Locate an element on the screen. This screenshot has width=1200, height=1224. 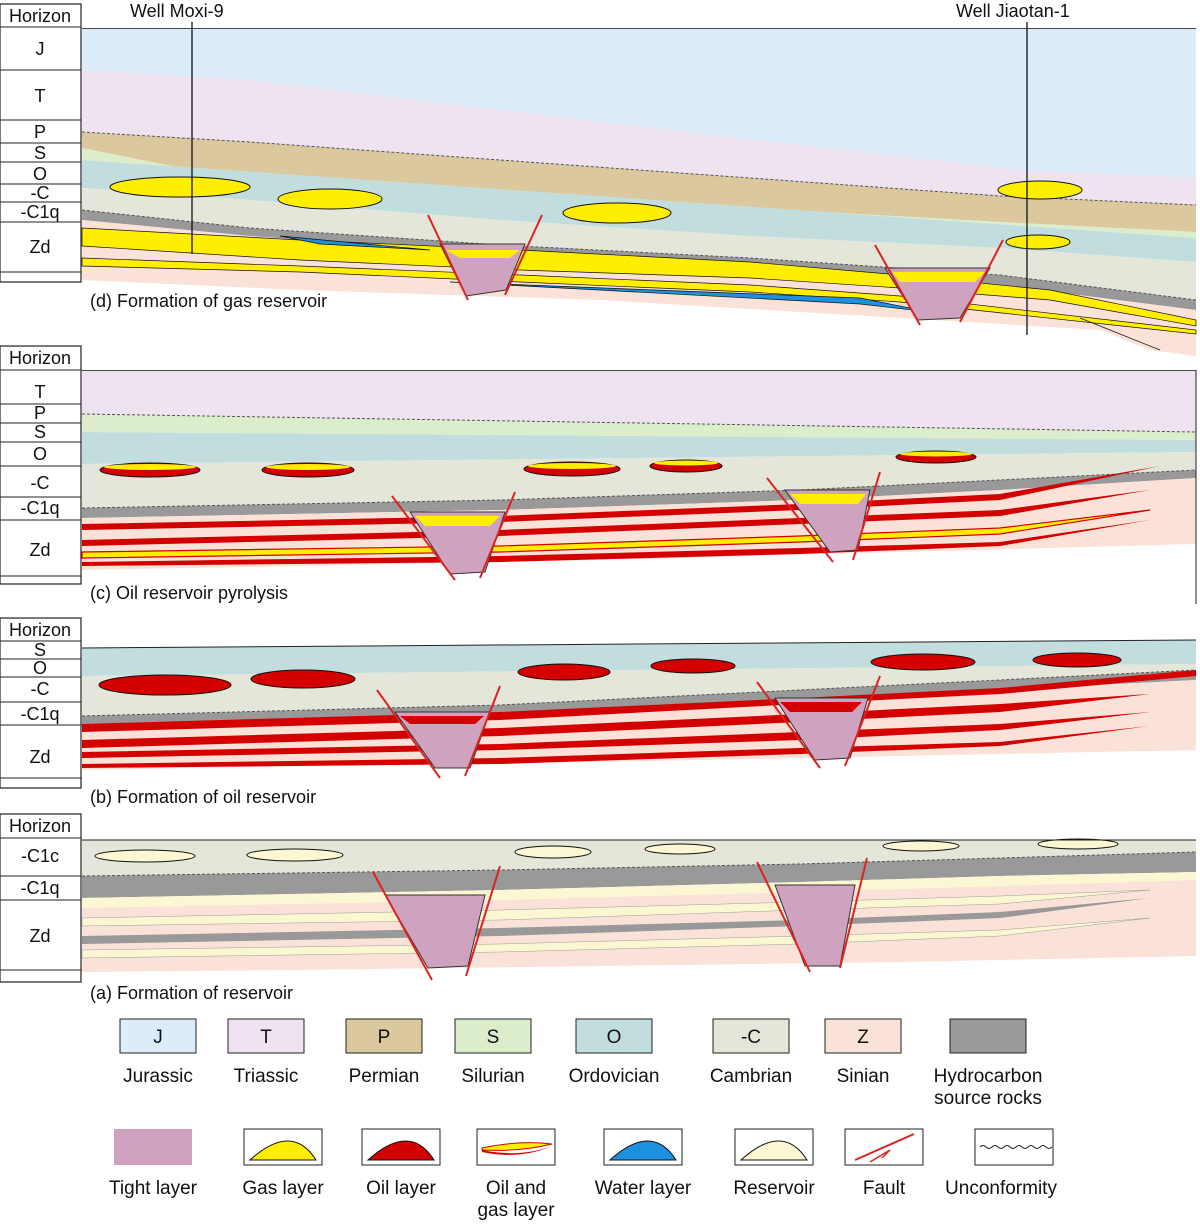
legend-label: Water layer is located at coordinates (643, 1188).